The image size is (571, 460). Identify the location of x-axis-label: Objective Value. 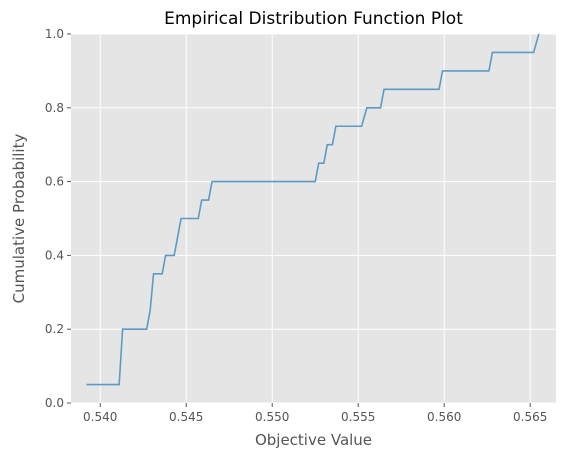
(313, 440).